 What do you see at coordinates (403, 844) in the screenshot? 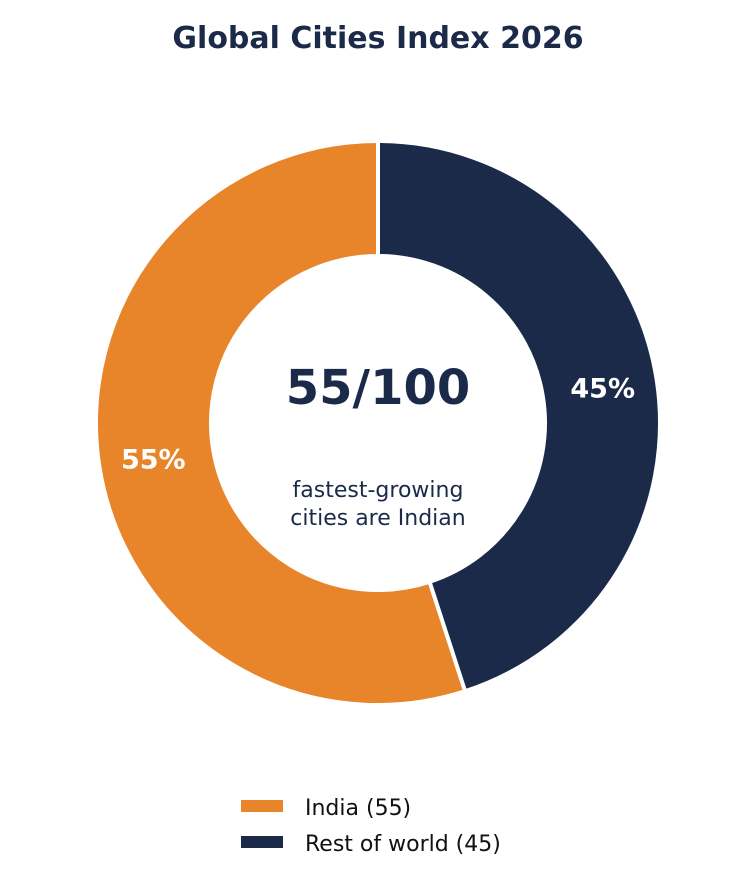
I see `legend-label: Rest of world (45)` at bounding box center [403, 844].